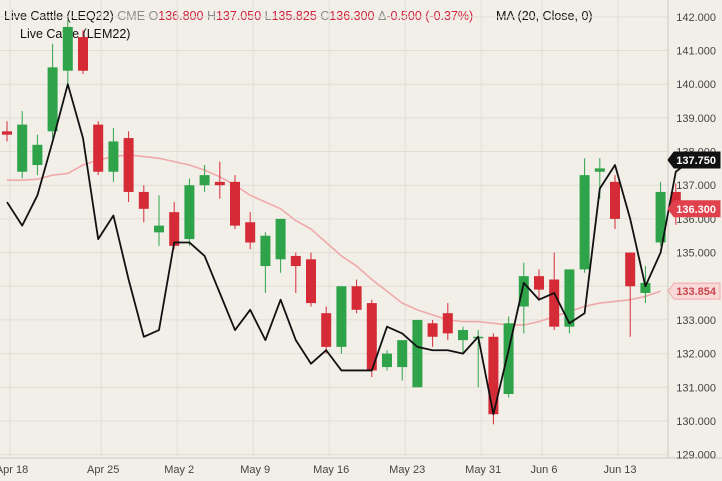 The width and height of the screenshot is (722, 481). What do you see at coordinates (382, 16) in the screenshot?
I see `change-label: Δ` at bounding box center [382, 16].